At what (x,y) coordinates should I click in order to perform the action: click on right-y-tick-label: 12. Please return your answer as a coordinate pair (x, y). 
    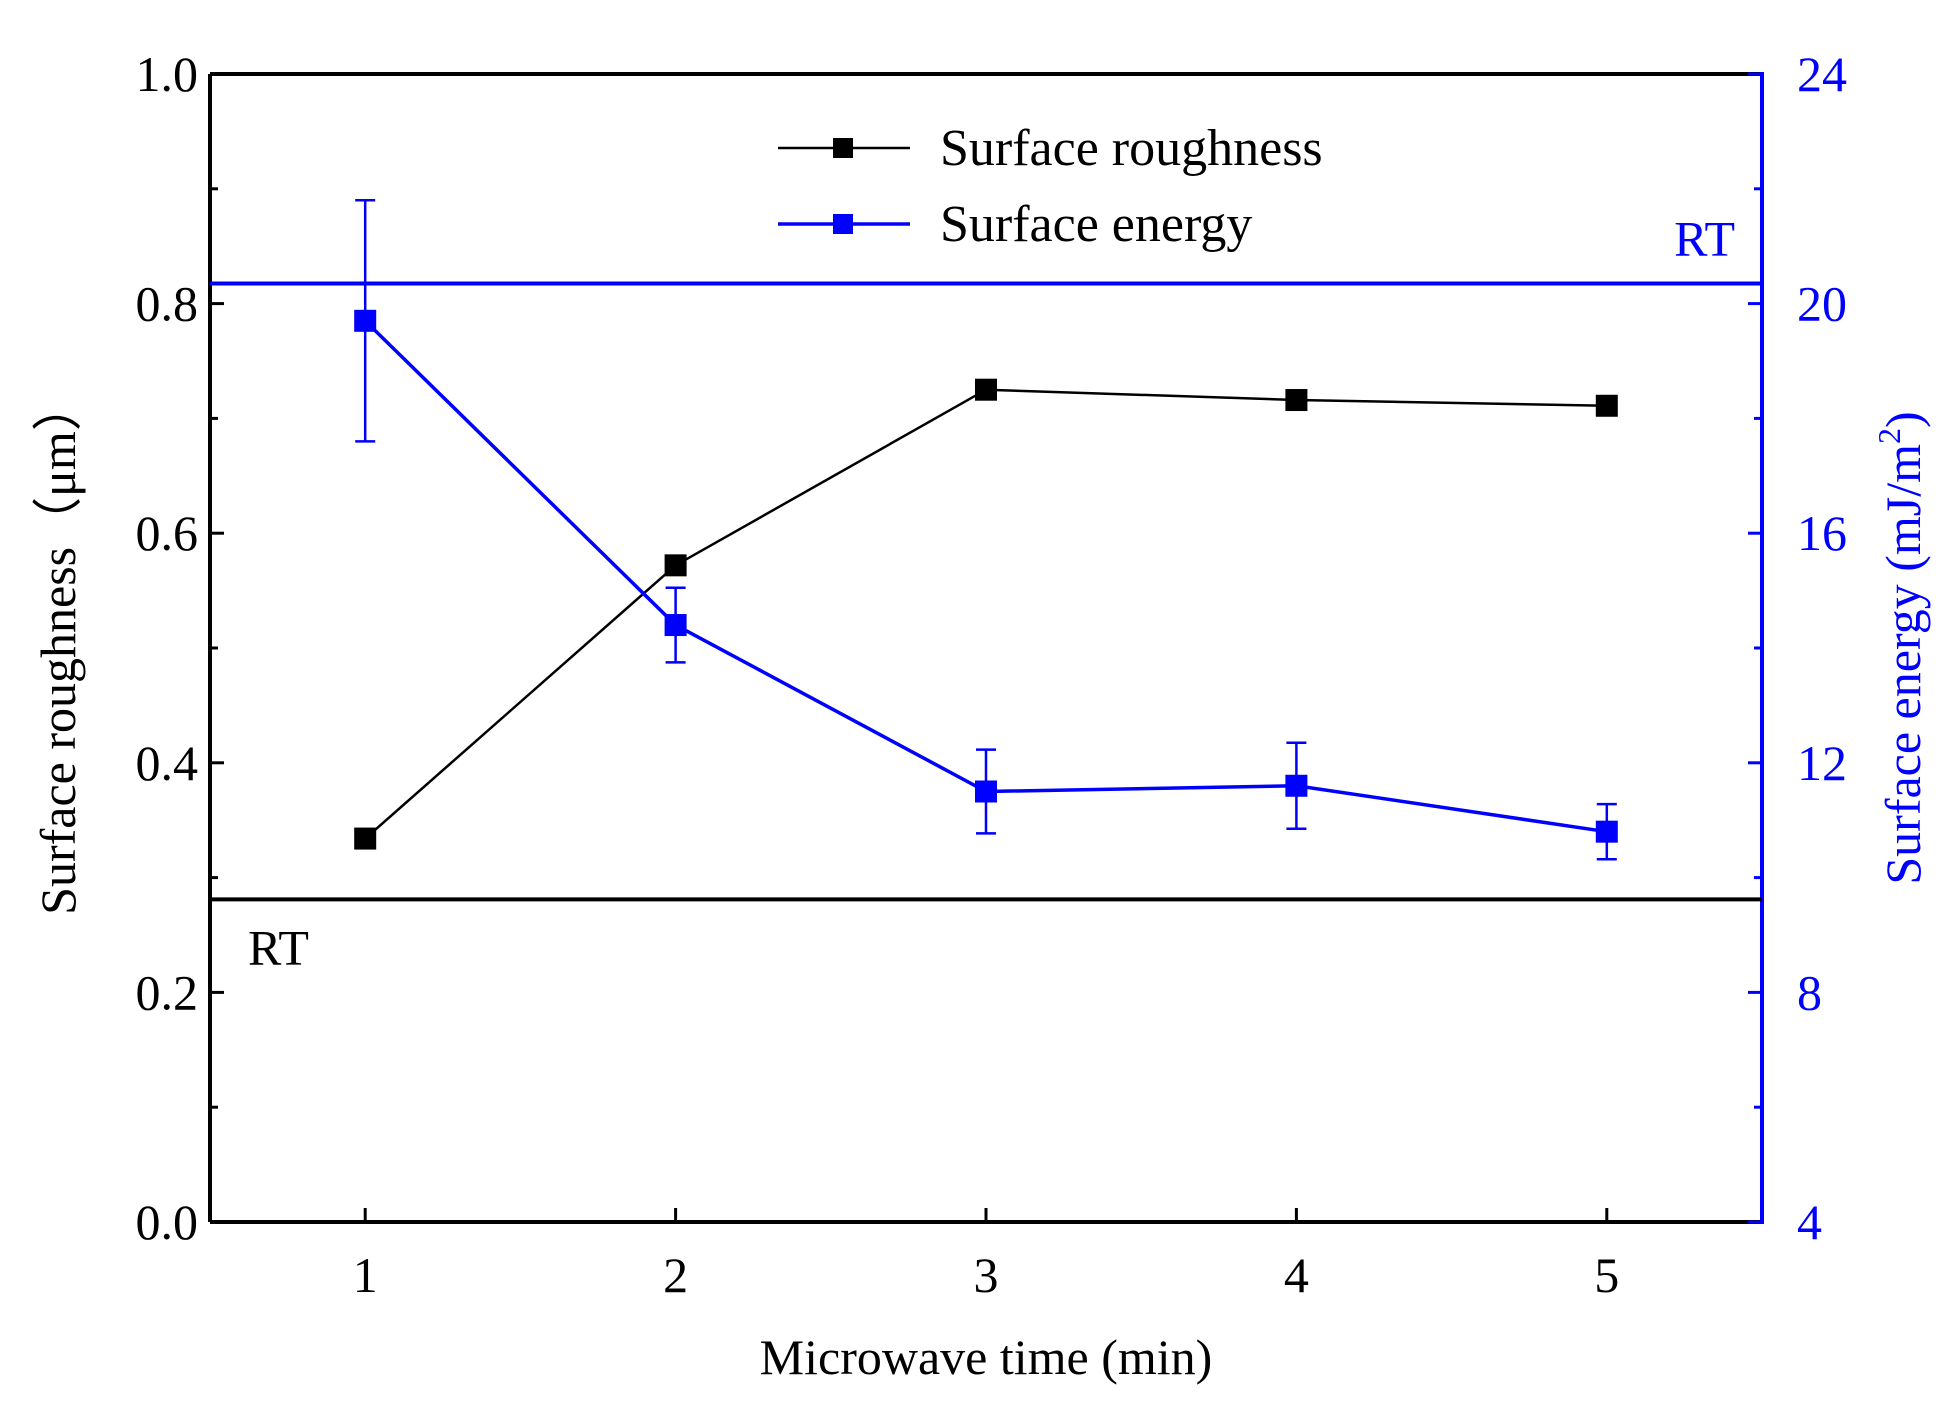
    Looking at the image, I should click on (1822, 763).